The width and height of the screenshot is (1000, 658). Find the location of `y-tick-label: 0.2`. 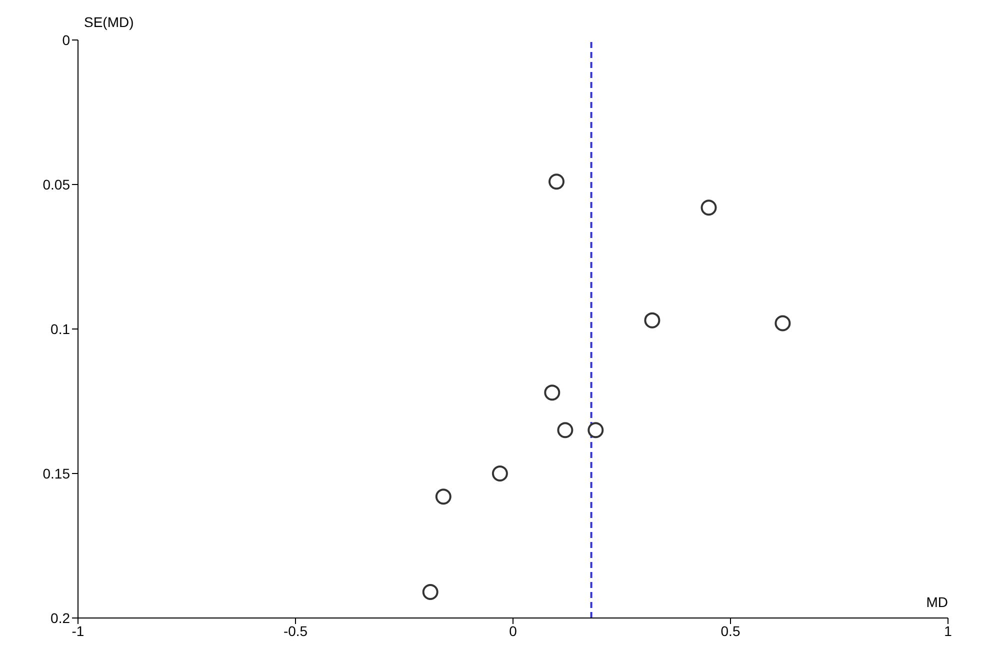

y-tick-label: 0.2 is located at coordinates (60, 618).